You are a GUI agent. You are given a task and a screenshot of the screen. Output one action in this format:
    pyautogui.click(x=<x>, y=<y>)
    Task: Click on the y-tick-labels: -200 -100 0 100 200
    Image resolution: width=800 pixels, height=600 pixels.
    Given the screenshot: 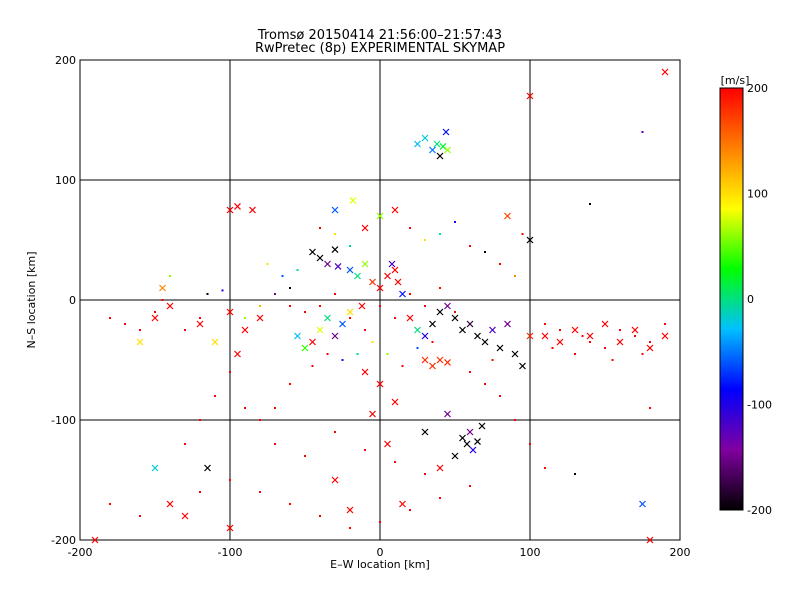 What is the action you would take?
    pyautogui.click(x=63, y=300)
    